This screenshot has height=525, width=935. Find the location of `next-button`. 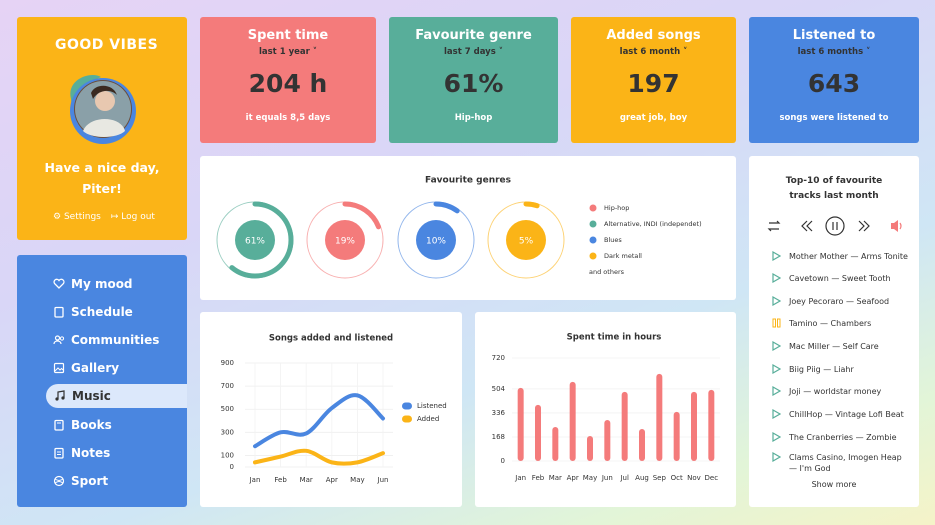

next-button is located at coordinates (864, 226).